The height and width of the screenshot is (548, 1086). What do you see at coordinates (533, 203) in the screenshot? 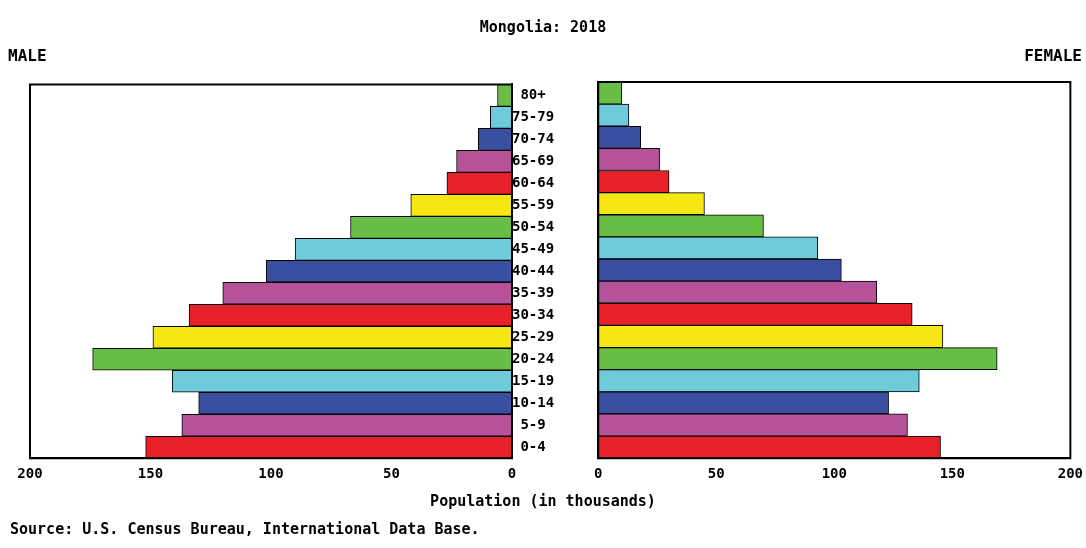
I see `y-tick-label: 55-59` at bounding box center [533, 203].